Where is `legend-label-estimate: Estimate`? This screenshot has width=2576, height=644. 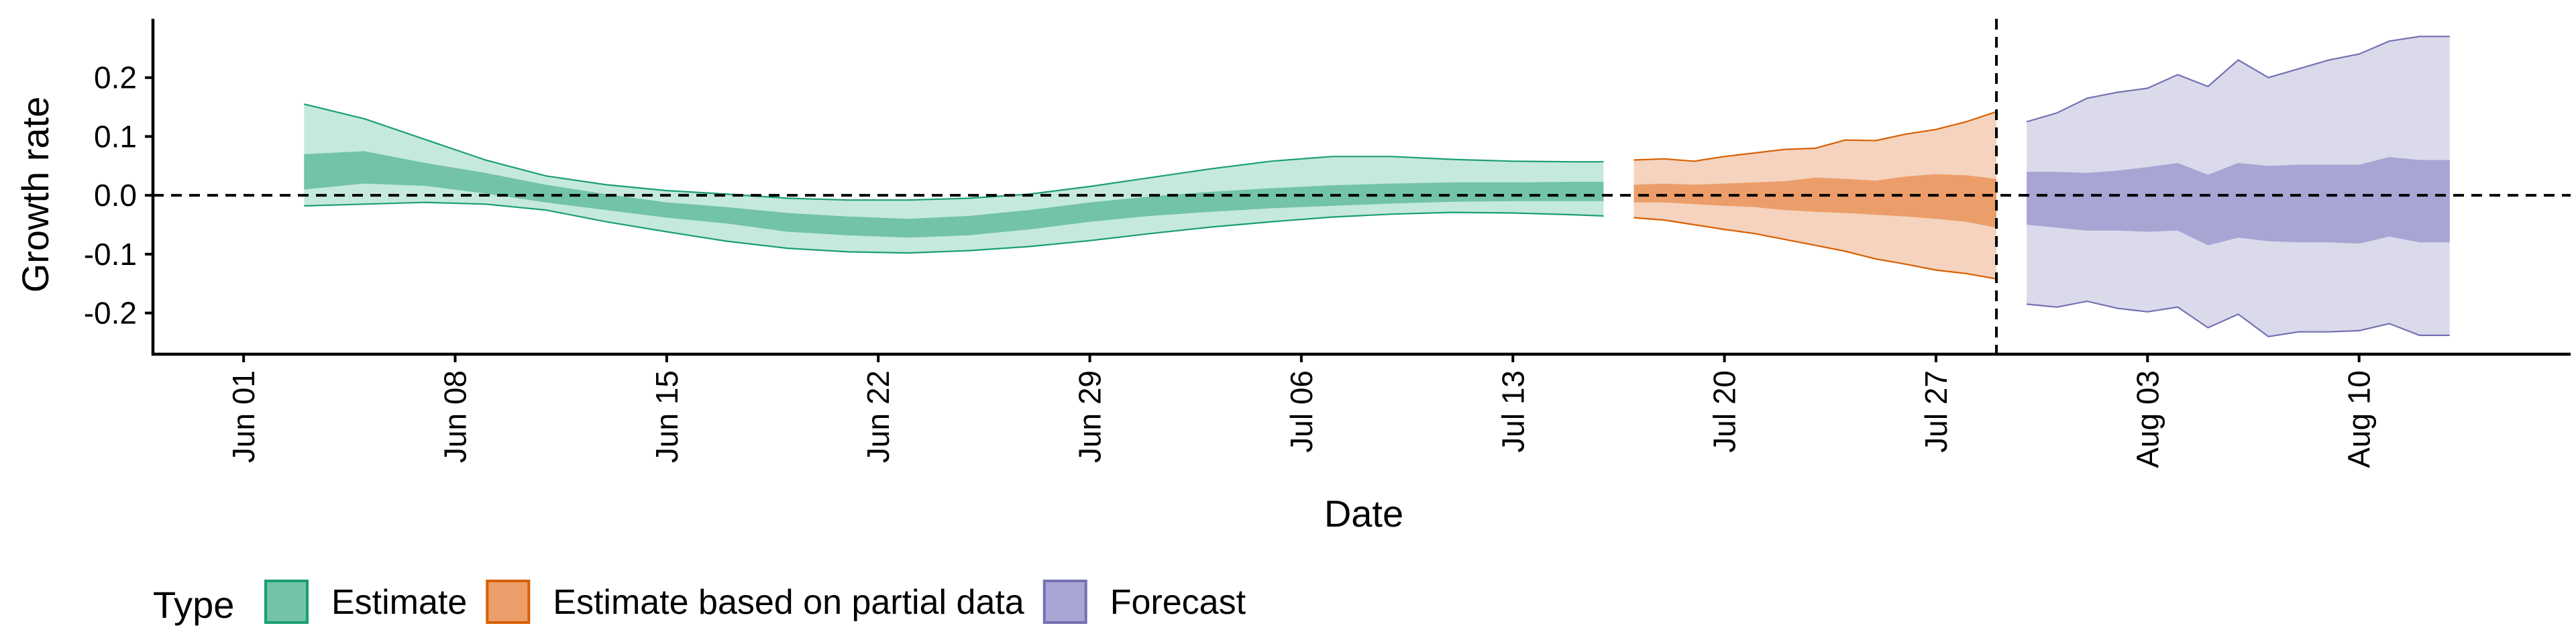 legend-label-estimate: Estimate is located at coordinates (399, 602).